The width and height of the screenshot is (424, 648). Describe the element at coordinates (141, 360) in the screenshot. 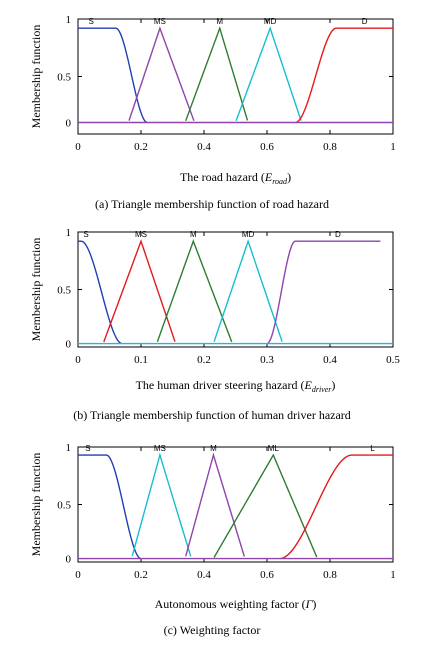

I see `x-tick-label: 0.1` at that location.